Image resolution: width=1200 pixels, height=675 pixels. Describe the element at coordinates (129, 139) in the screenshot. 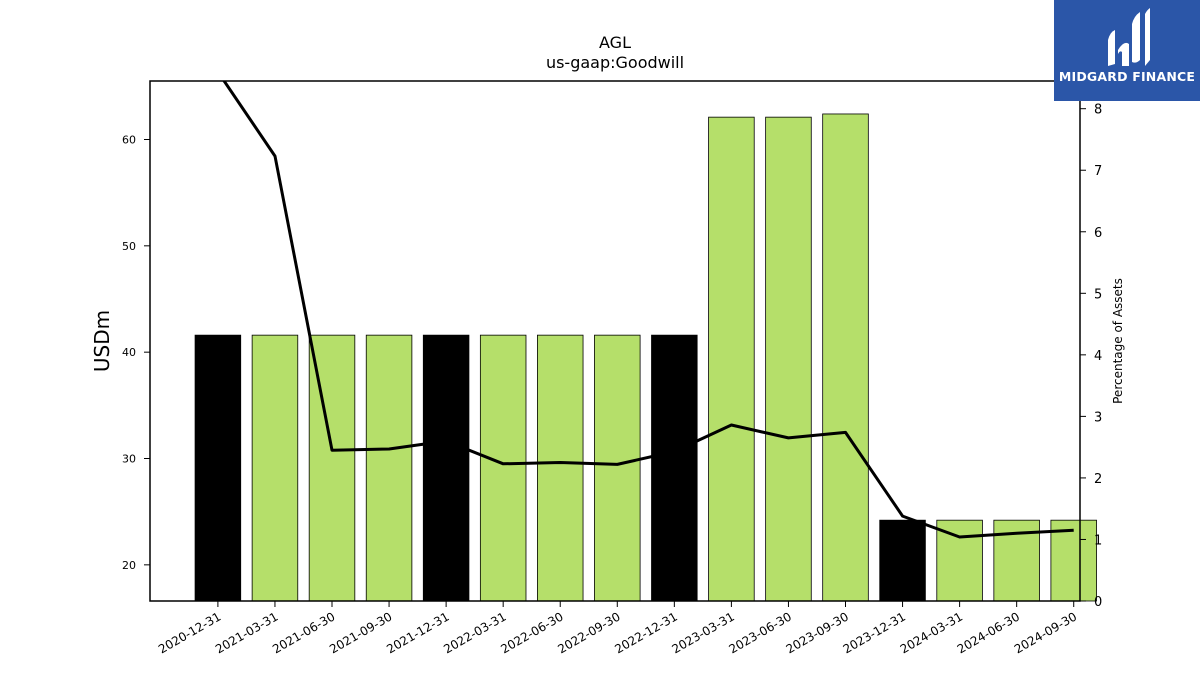

I see `left-tick-label: 60` at that location.